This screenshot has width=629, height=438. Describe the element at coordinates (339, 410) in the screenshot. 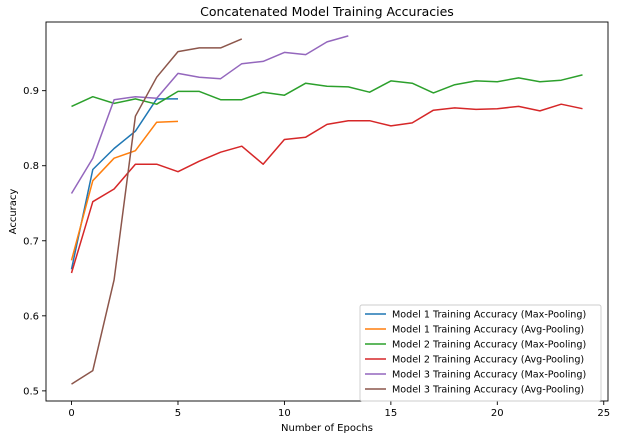

I see `x-axis: 0 5 10 15 20 25` at that location.